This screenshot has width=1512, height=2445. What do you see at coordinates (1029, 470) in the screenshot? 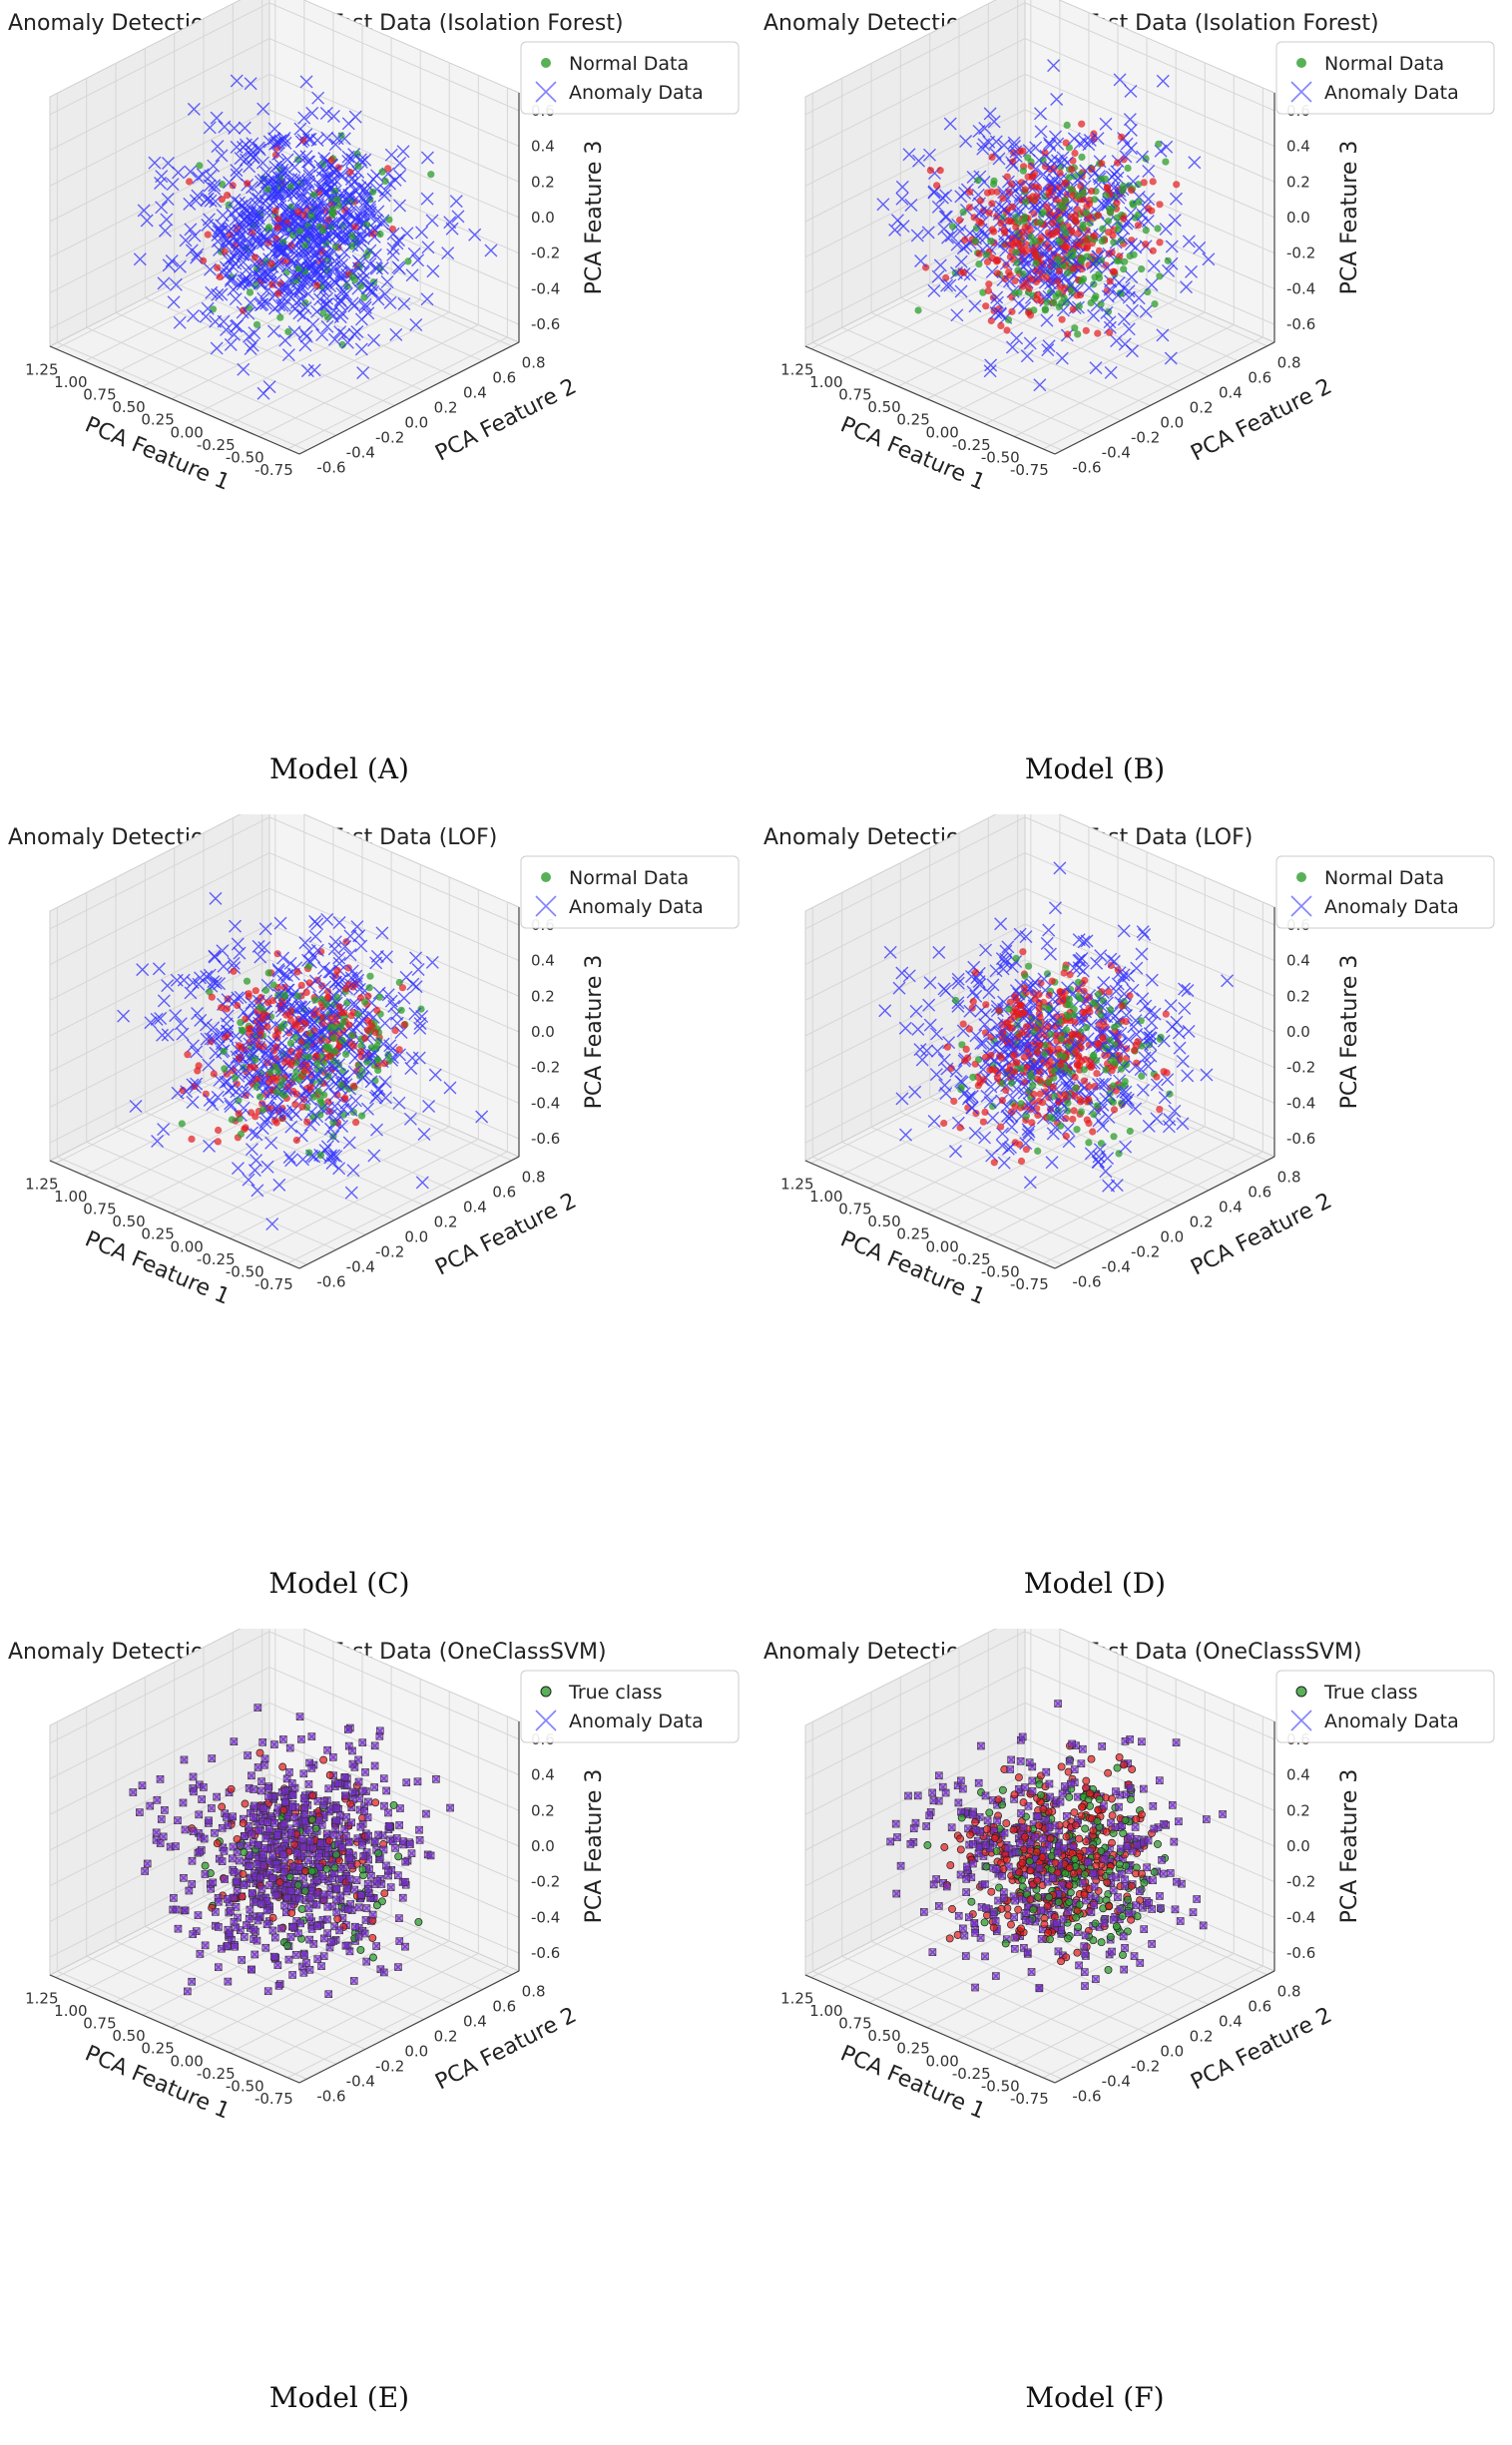
I see `x-tick-label: -0.75` at bounding box center [1029, 470].